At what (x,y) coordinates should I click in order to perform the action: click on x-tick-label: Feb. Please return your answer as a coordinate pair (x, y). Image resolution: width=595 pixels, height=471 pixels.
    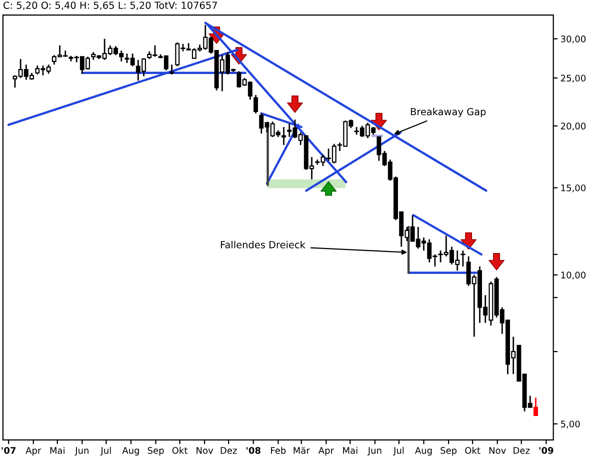
    Looking at the image, I should click on (278, 450).